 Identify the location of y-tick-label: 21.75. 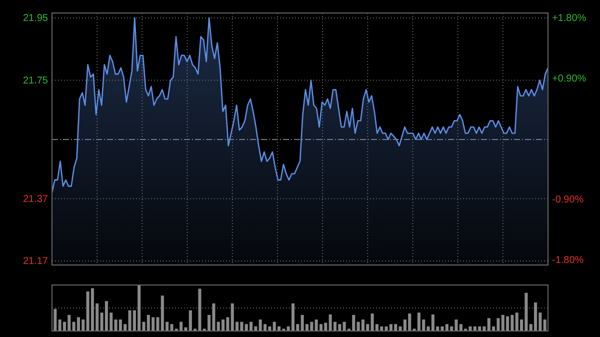
(35, 80).